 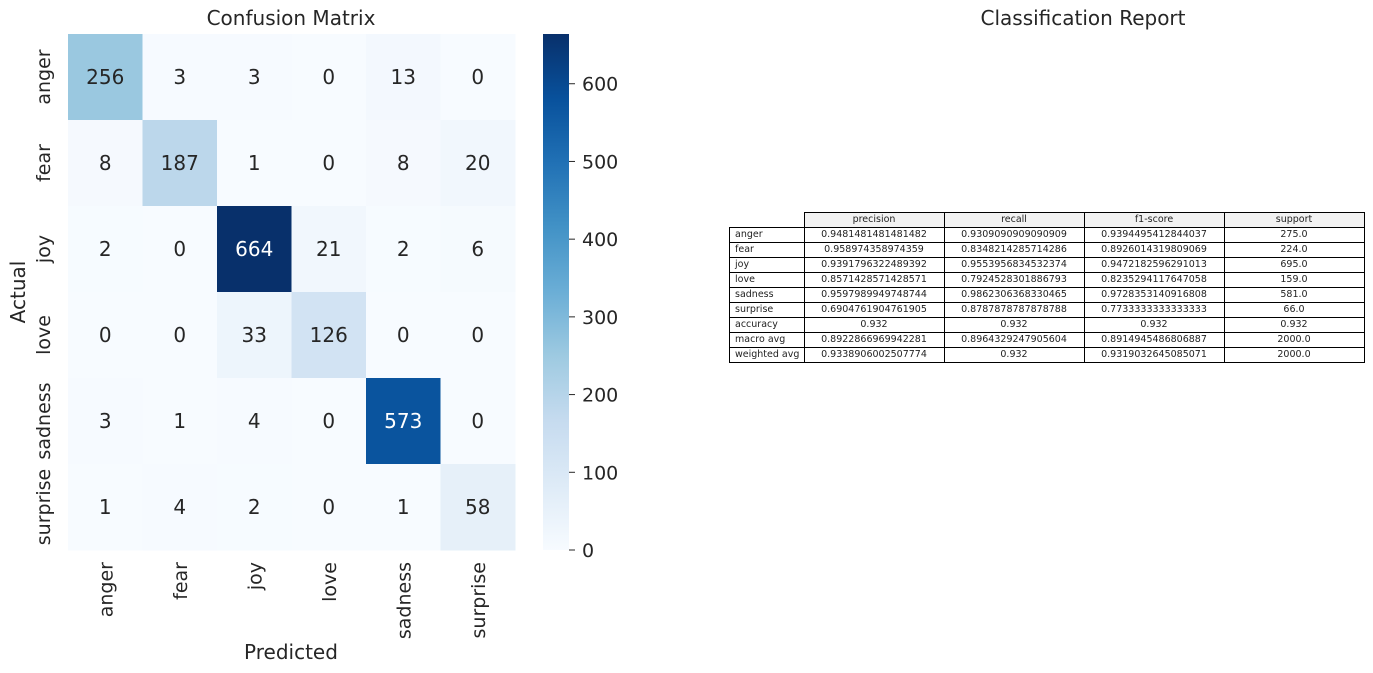 What do you see at coordinates (180, 163) in the screenshot?
I see `cell-value-label: 187` at bounding box center [180, 163].